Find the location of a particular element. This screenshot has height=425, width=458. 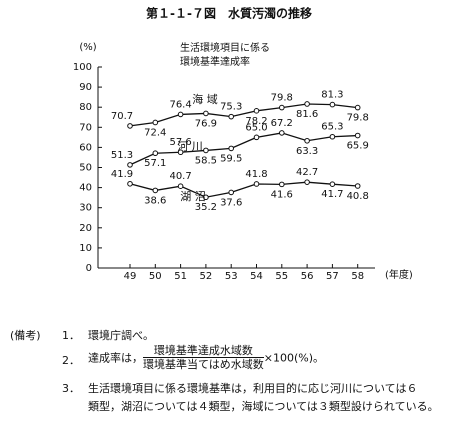

x-tick-label: 55 is located at coordinates (281, 276).